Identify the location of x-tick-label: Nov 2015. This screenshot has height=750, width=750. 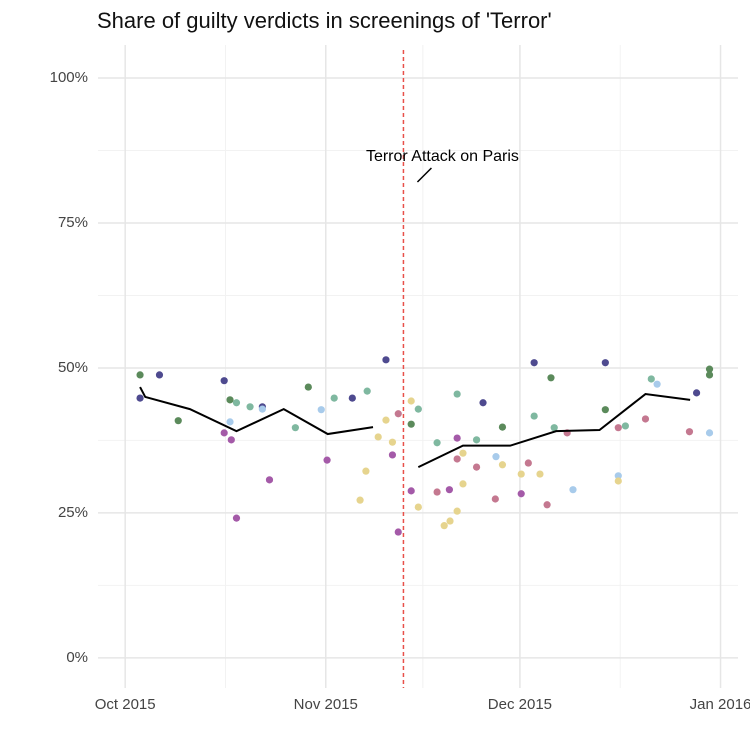
(326, 704).